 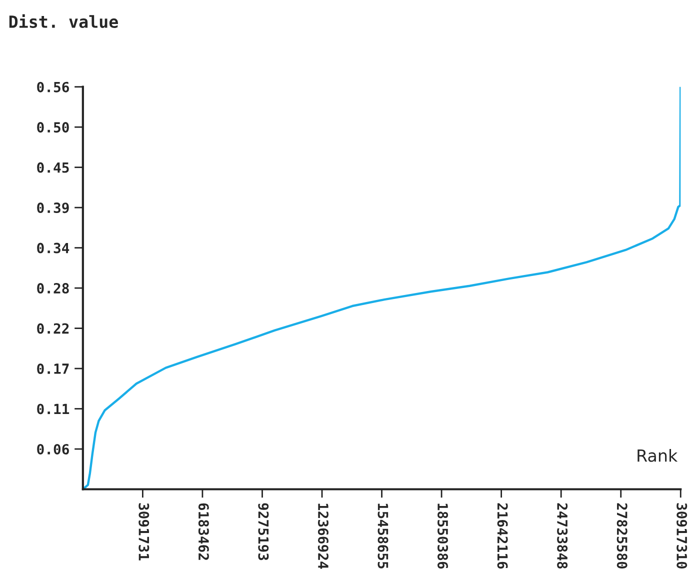 I want to click on x-tick-label: 3091731, so click(x=144, y=531).